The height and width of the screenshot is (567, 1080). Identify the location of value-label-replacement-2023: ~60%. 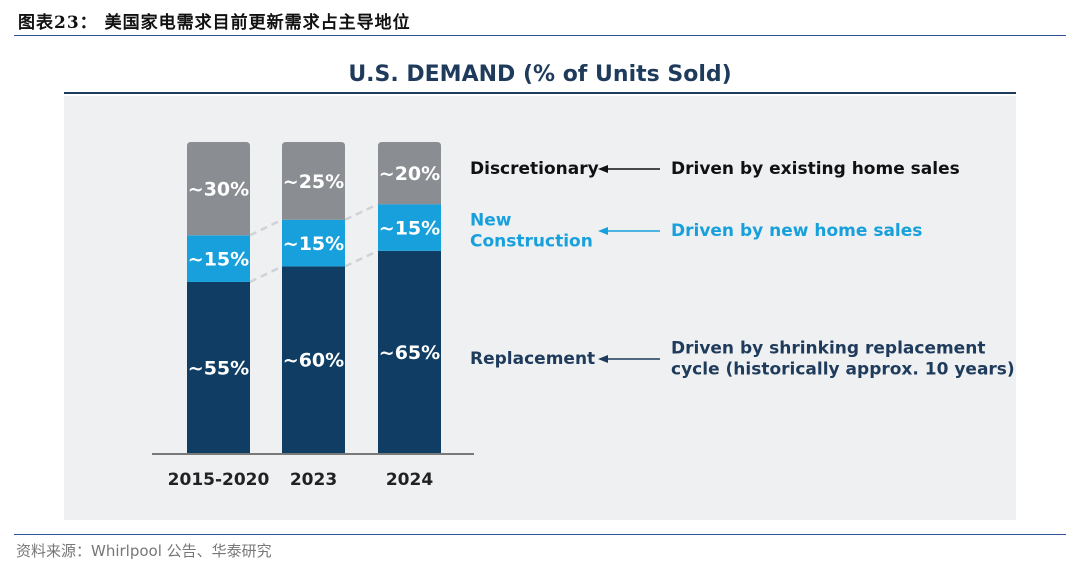
(313, 361).